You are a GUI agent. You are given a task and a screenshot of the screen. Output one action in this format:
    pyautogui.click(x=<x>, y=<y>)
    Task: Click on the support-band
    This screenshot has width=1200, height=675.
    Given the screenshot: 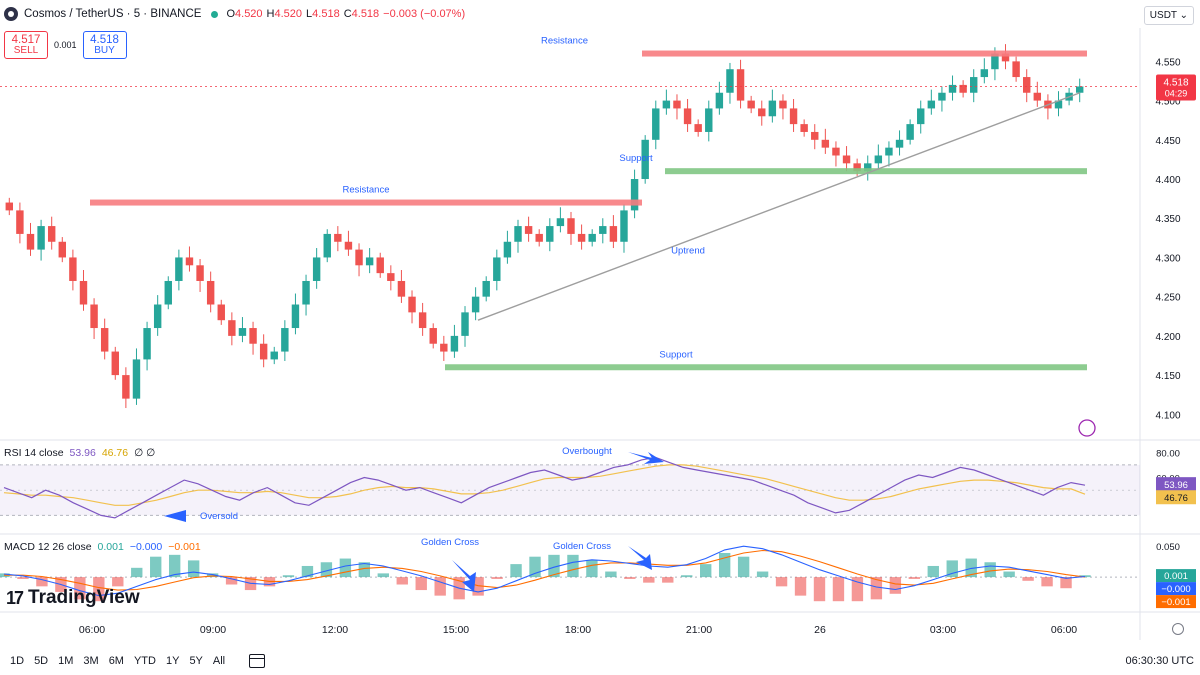 What is the action you would take?
    pyautogui.click(x=876, y=171)
    